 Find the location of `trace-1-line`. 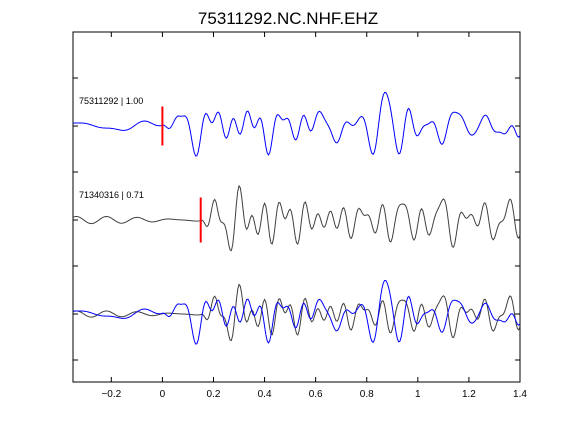

trace-1-line is located at coordinates (296, 124).